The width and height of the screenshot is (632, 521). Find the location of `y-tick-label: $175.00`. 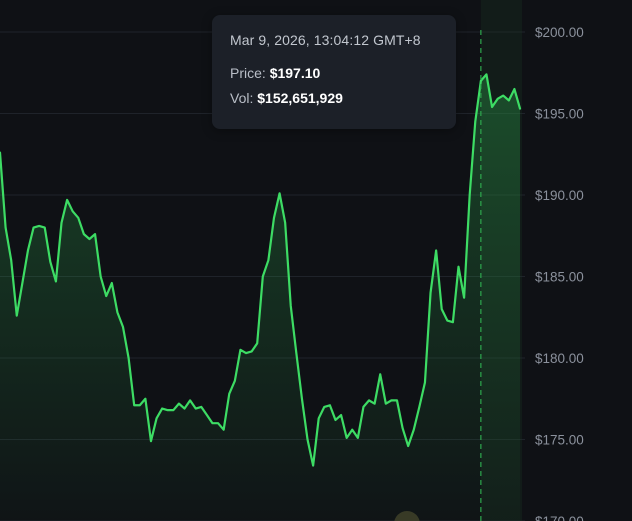

y-tick-label: $175.00 is located at coordinates (559, 440).